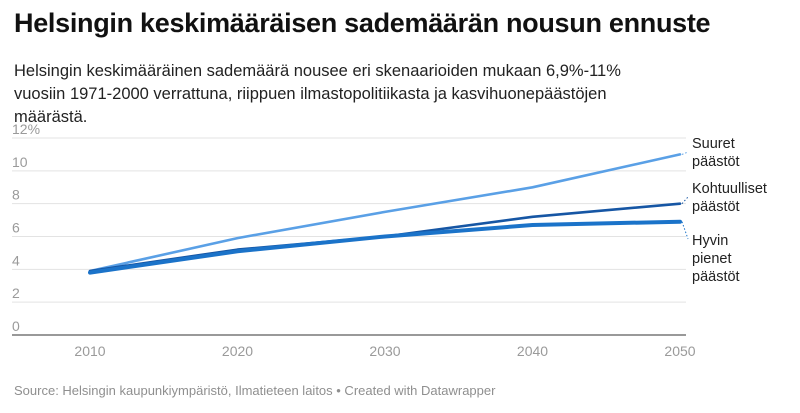 The width and height of the screenshot is (800, 413). Describe the element at coordinates (16, 326) in the screenshot. I see `y-tick-label: 0` at that location.